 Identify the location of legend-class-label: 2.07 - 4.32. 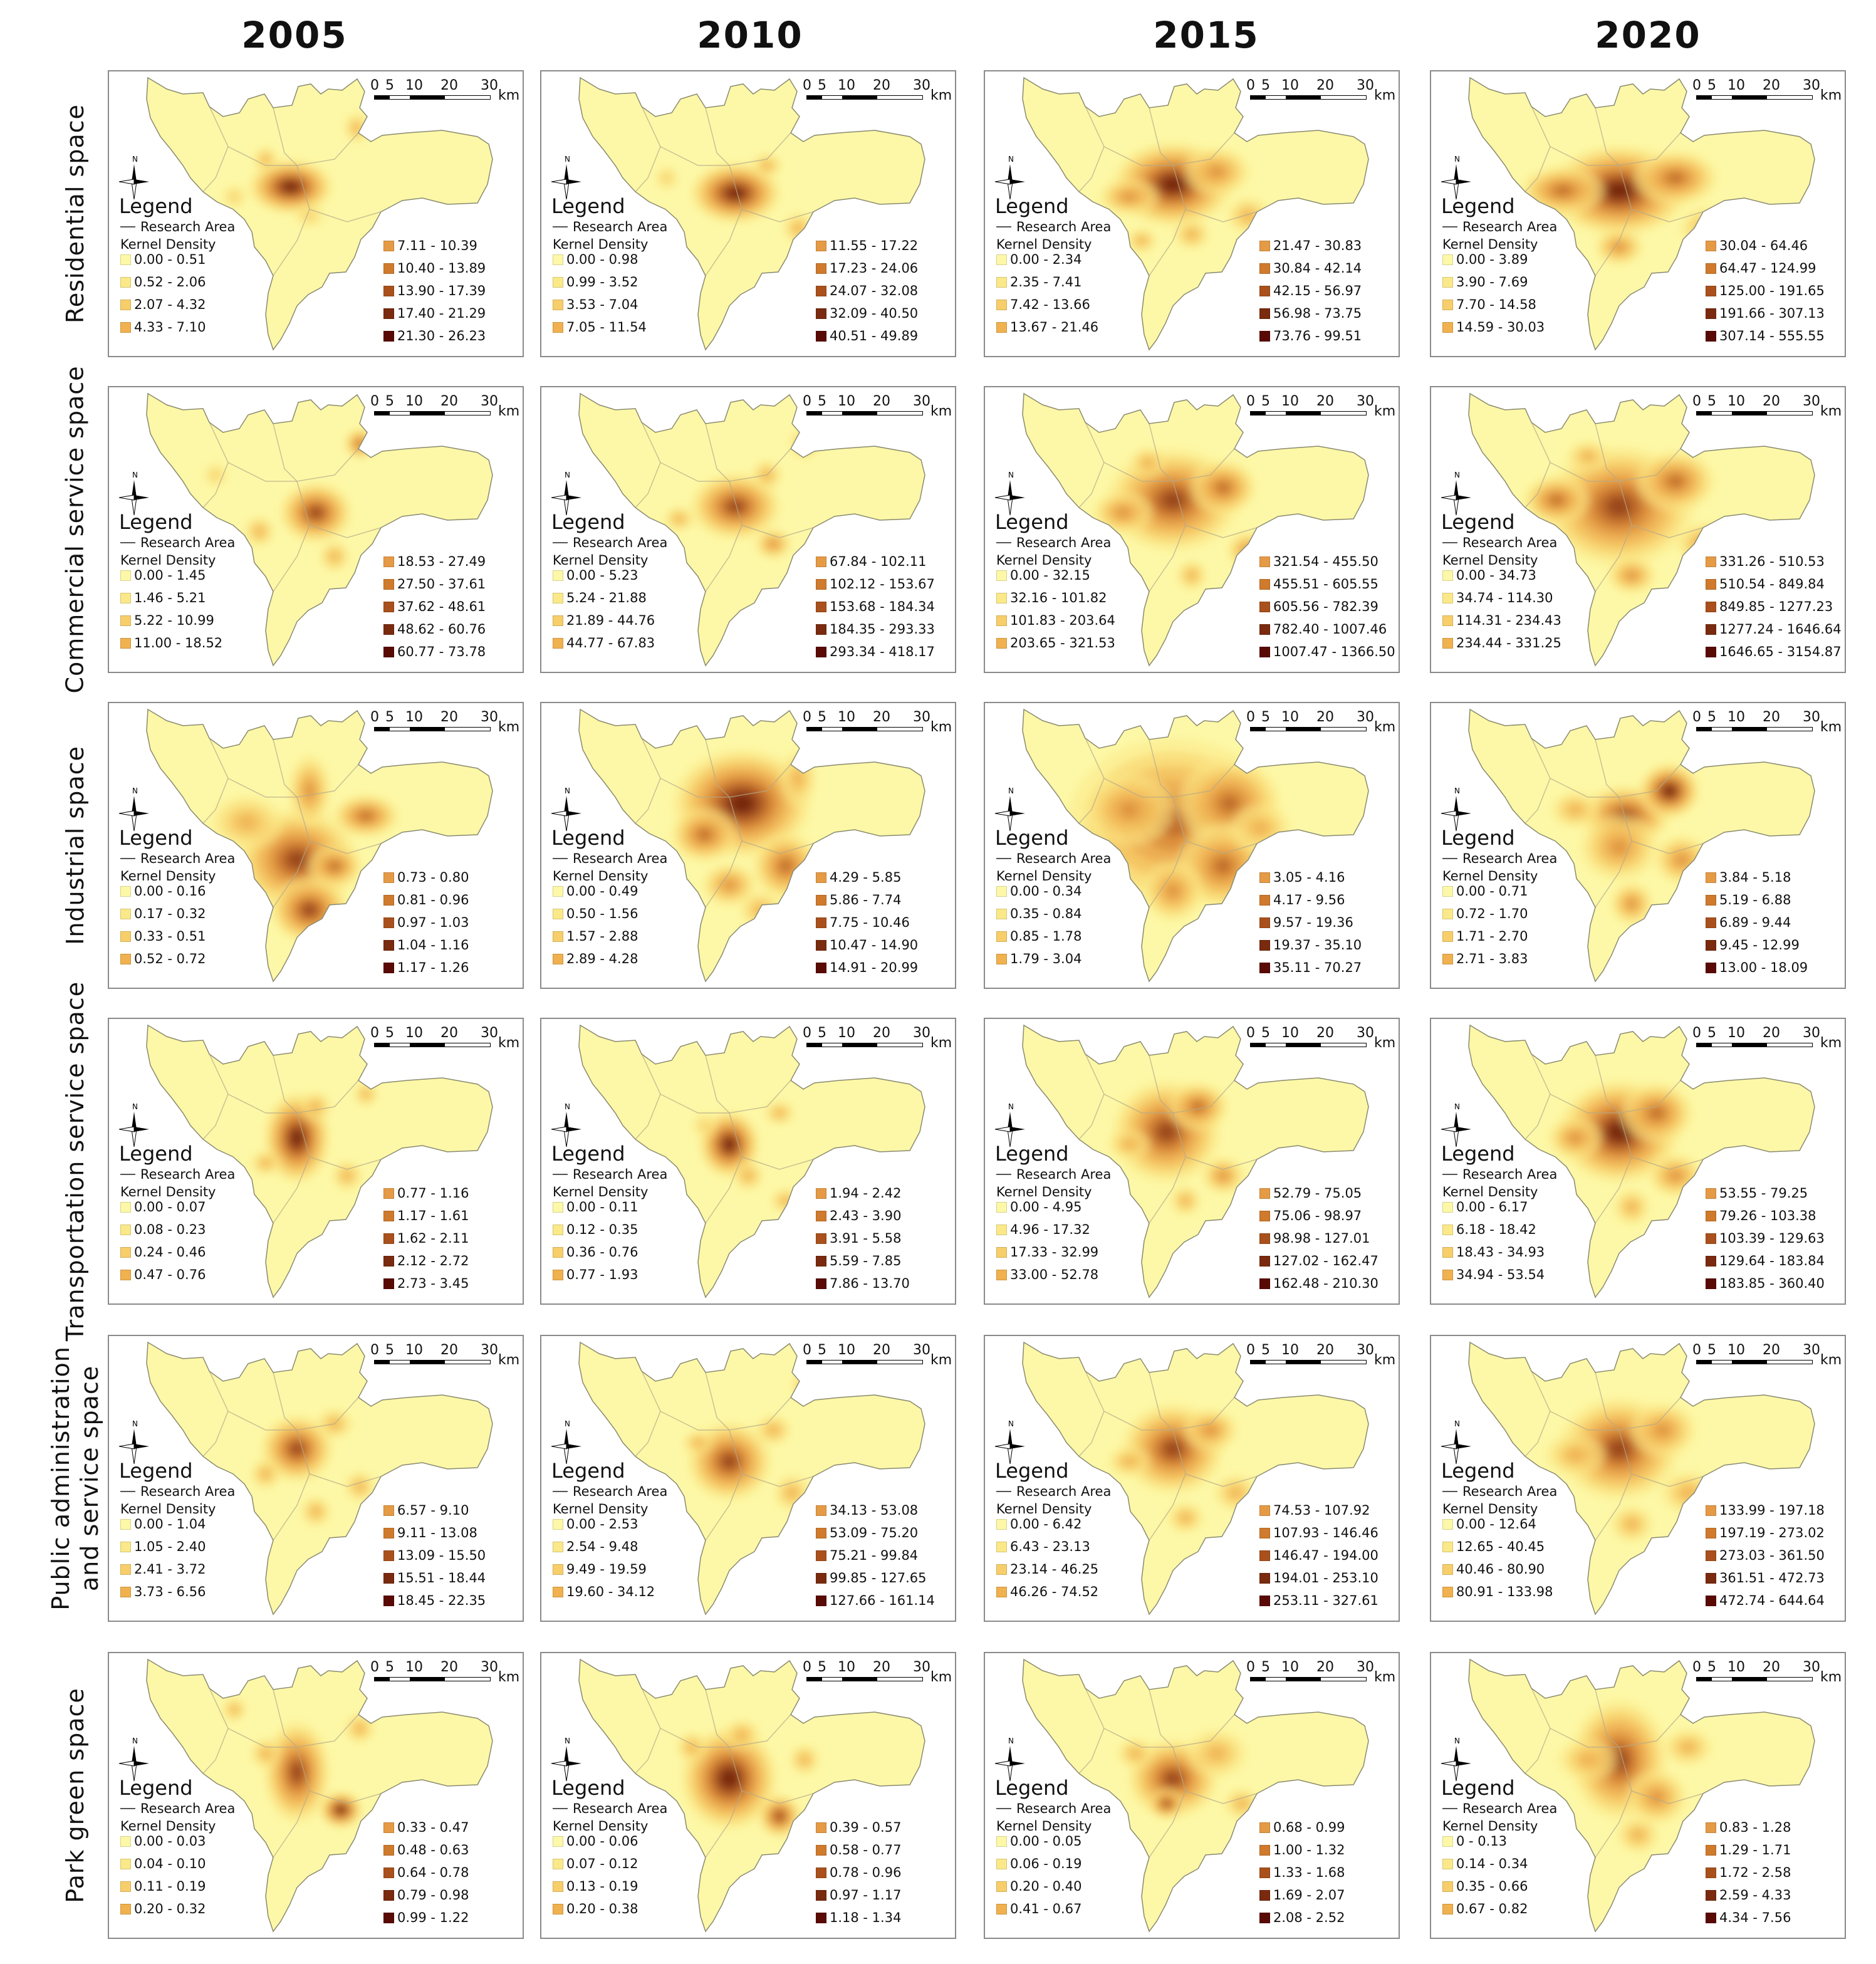
(170, 304).